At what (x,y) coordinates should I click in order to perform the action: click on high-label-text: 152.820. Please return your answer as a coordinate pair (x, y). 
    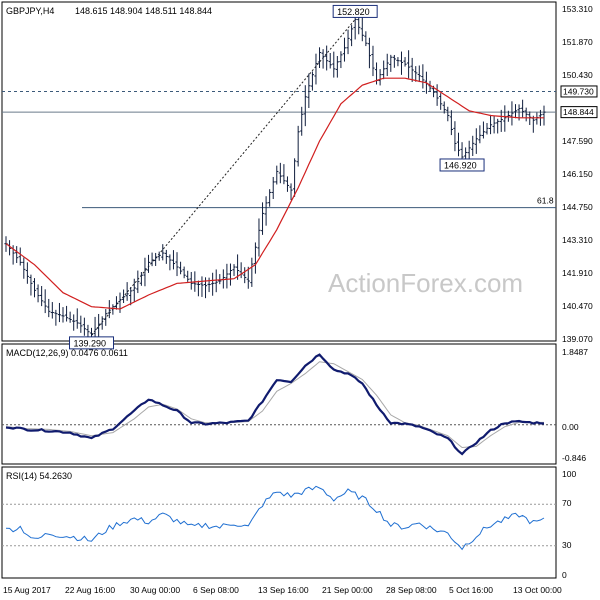
    Looking at the image, I should click on (353, 12).